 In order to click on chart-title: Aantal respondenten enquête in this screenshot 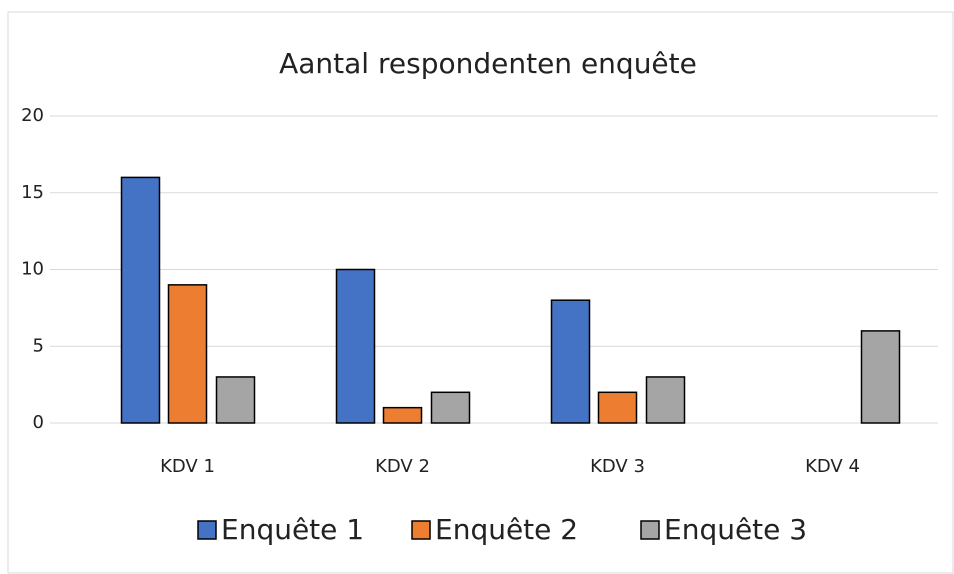, I will do `click(488, 63)`.